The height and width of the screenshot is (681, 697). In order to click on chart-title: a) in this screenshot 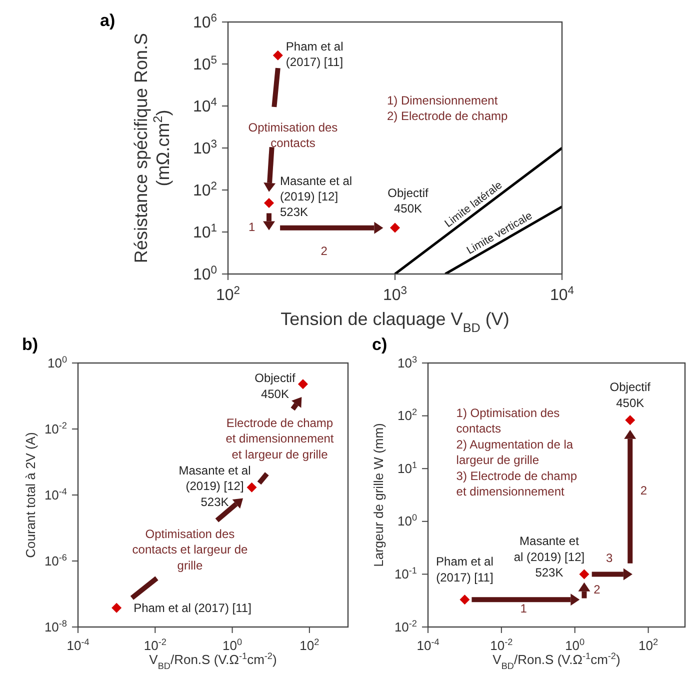, I will do `click(108, 20)`.